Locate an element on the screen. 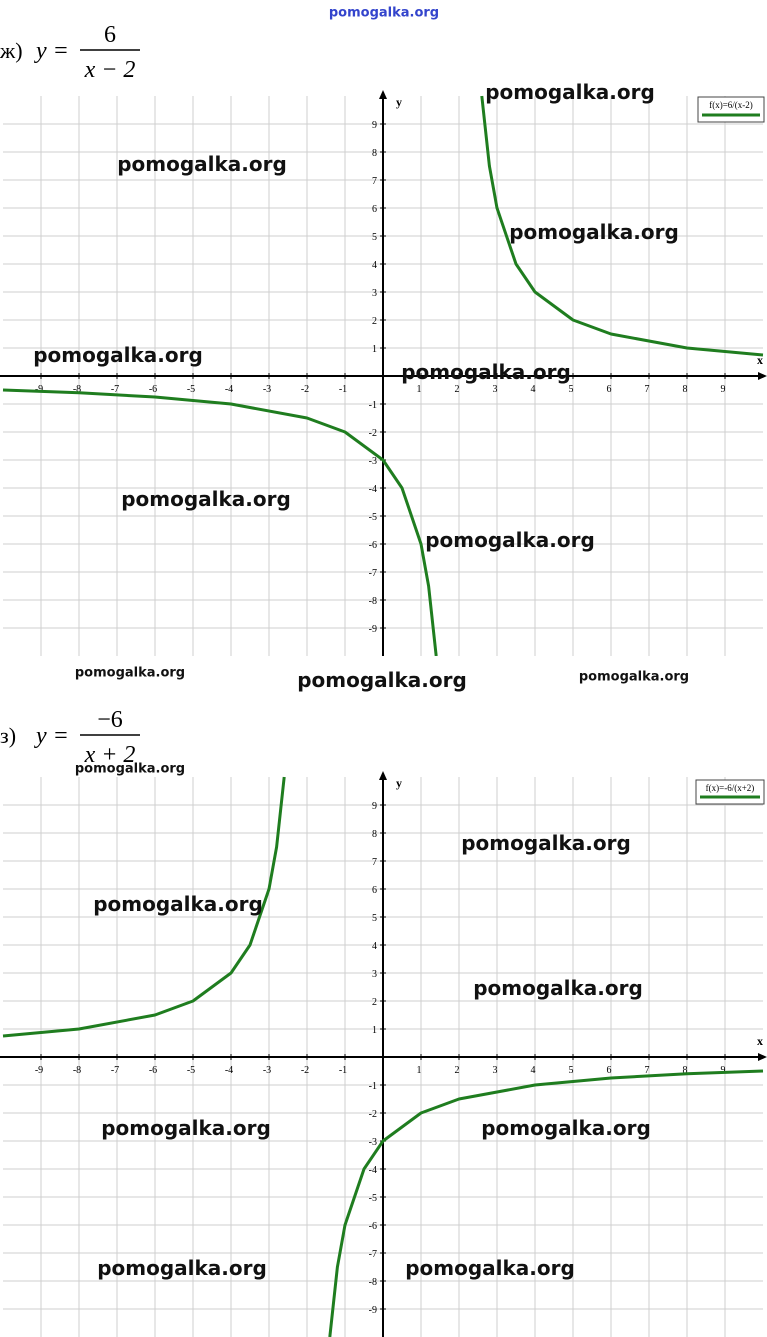 The height and width of the screenshot is (1337, 767). y-tick-label: -8 is located at coordinates (373, 601).